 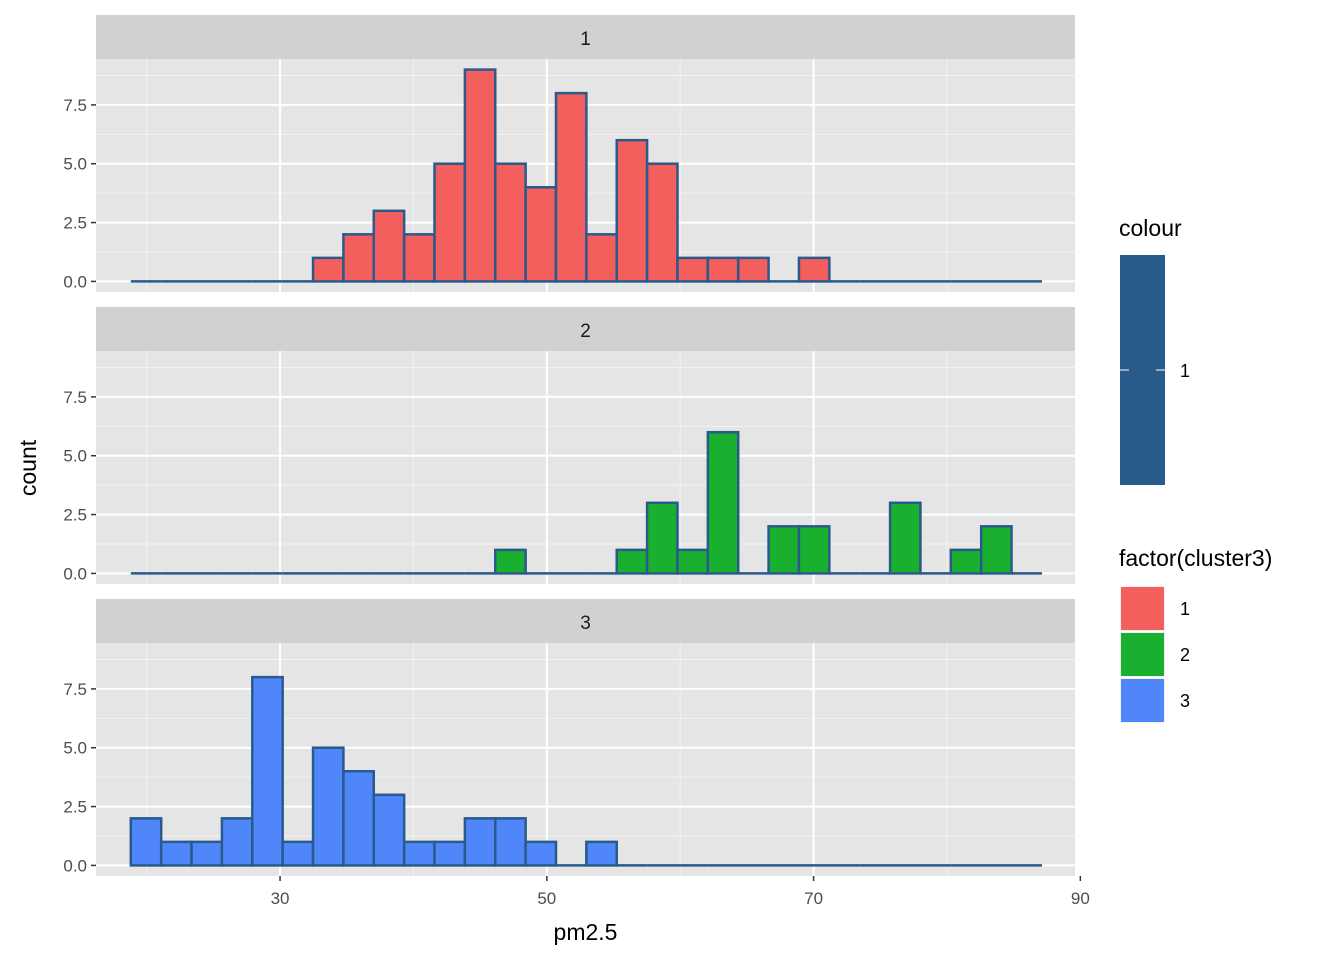 I want to click on facet-strip-label: 1, so click(x=585, y=39).